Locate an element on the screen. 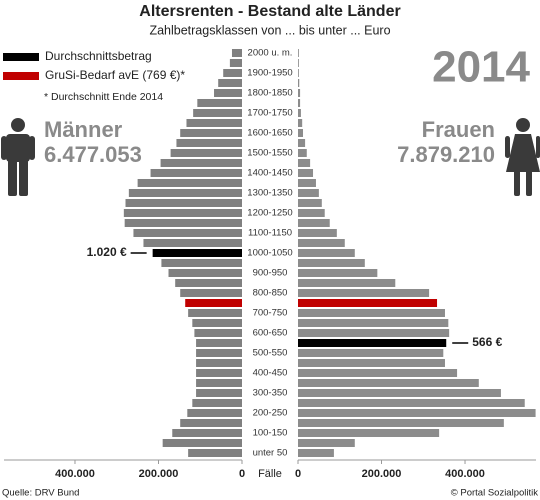 This screenshot has width=540, height=500. category-label: 600-650 is located at coordinates (270, 333).